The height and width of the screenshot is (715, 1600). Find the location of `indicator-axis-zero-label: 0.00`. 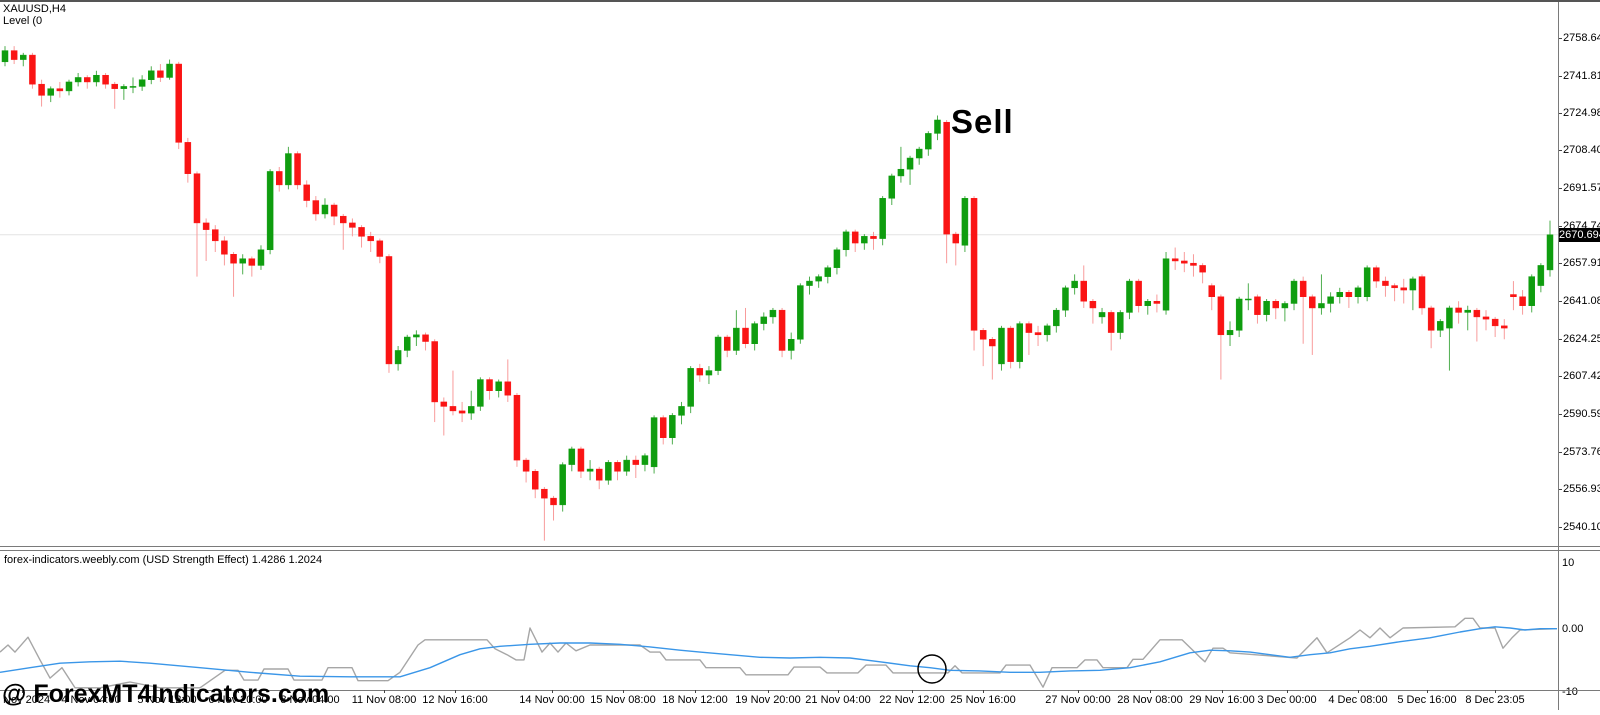

indicator-axis-zero-label: 0.00 is located at coordinates (1573, 629).